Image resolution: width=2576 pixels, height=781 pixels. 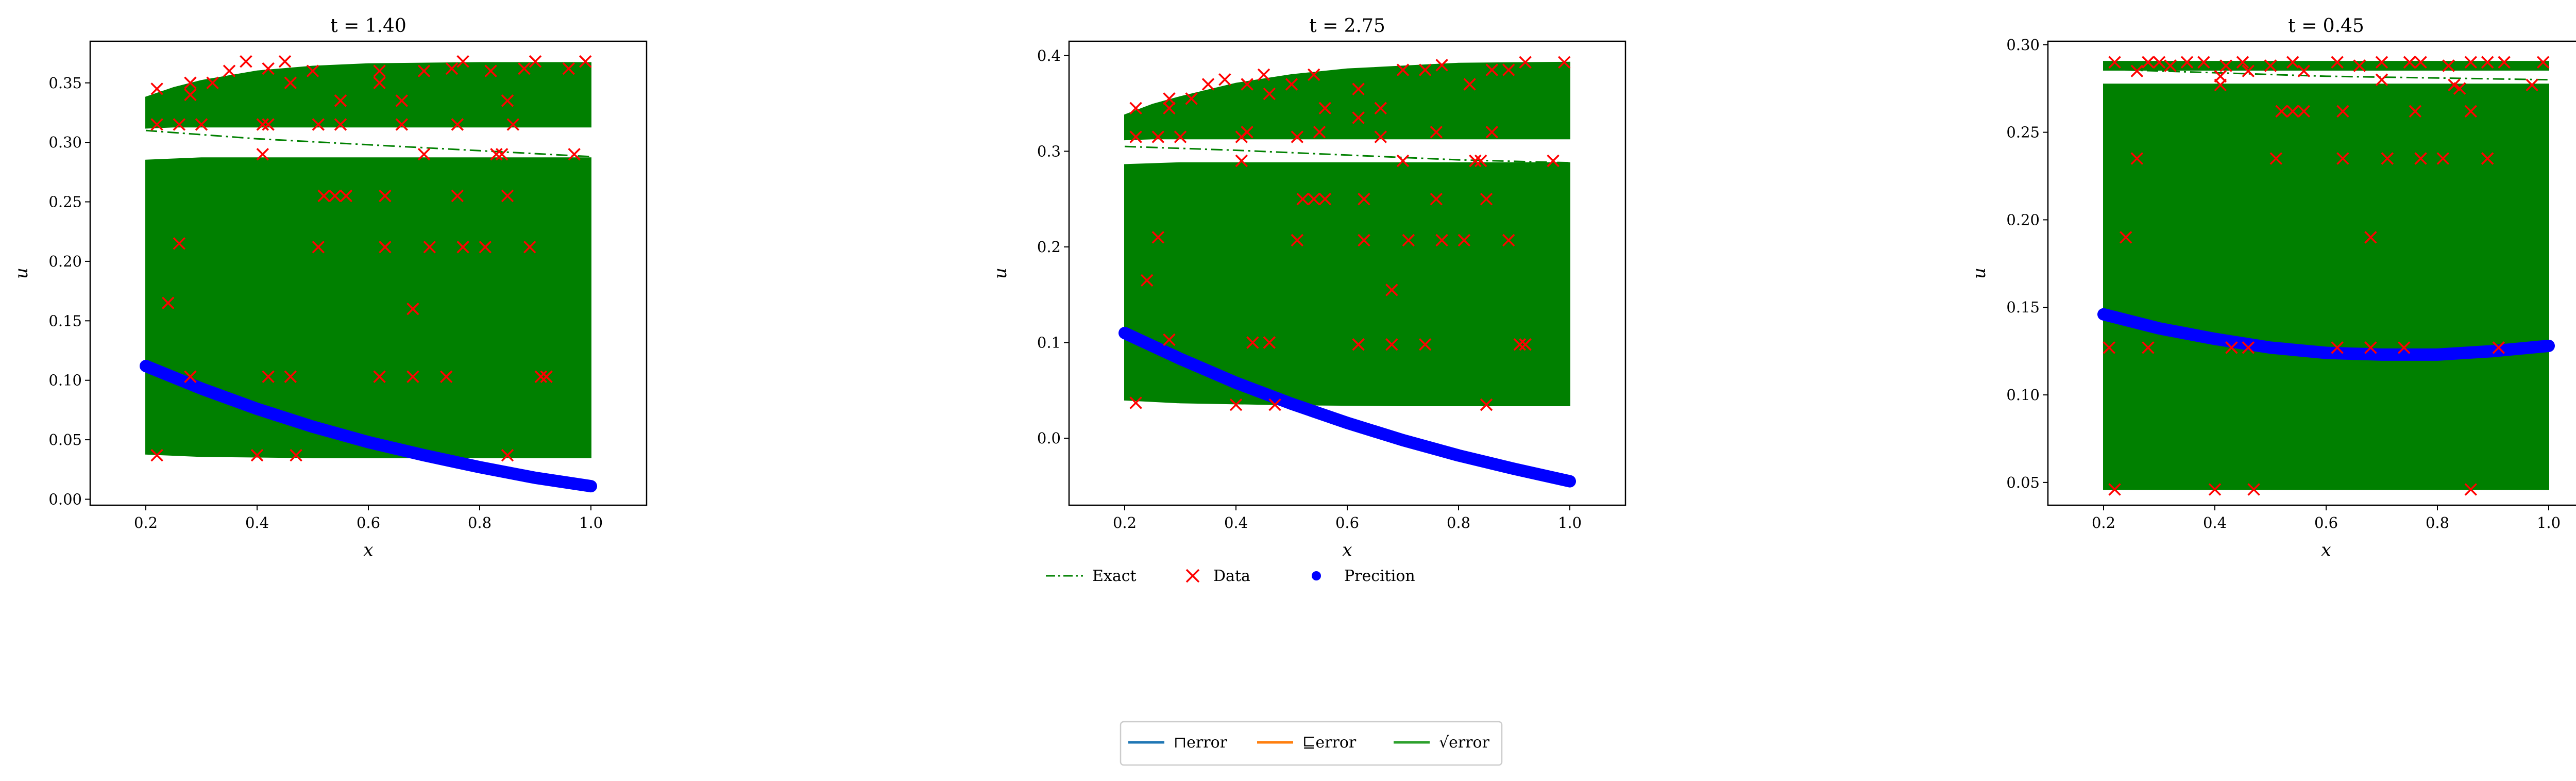 I want to click on y-tick-label: 0.15, so click(x=2023, y=307).